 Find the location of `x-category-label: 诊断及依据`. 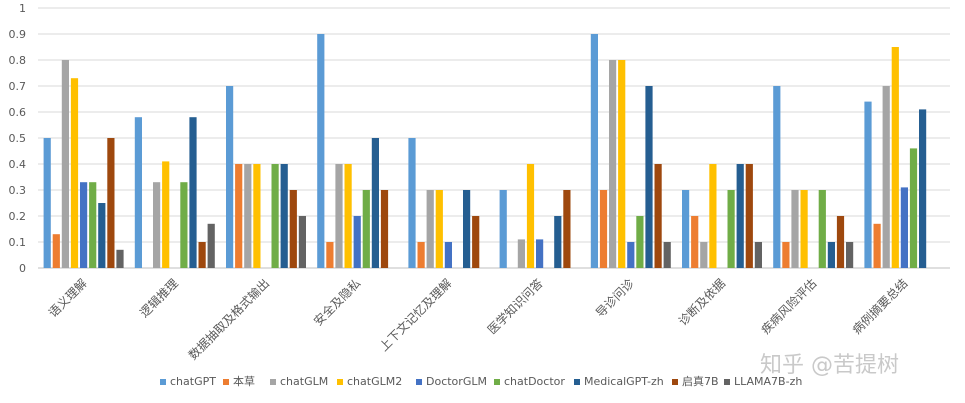

x-category-label: 诊断及依据 is located at coordinates (701, 302).